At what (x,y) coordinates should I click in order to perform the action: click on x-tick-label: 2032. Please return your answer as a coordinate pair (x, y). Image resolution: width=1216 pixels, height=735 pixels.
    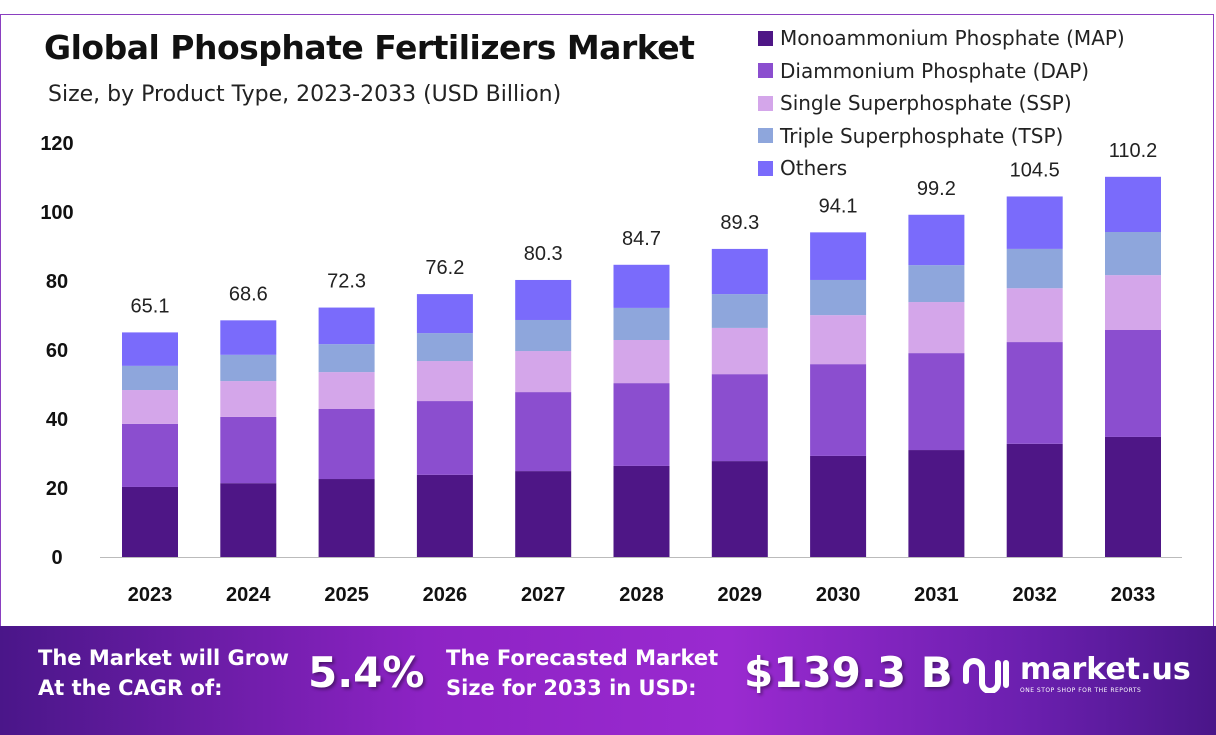
    Looking at the image, I should click on (1034, 595).